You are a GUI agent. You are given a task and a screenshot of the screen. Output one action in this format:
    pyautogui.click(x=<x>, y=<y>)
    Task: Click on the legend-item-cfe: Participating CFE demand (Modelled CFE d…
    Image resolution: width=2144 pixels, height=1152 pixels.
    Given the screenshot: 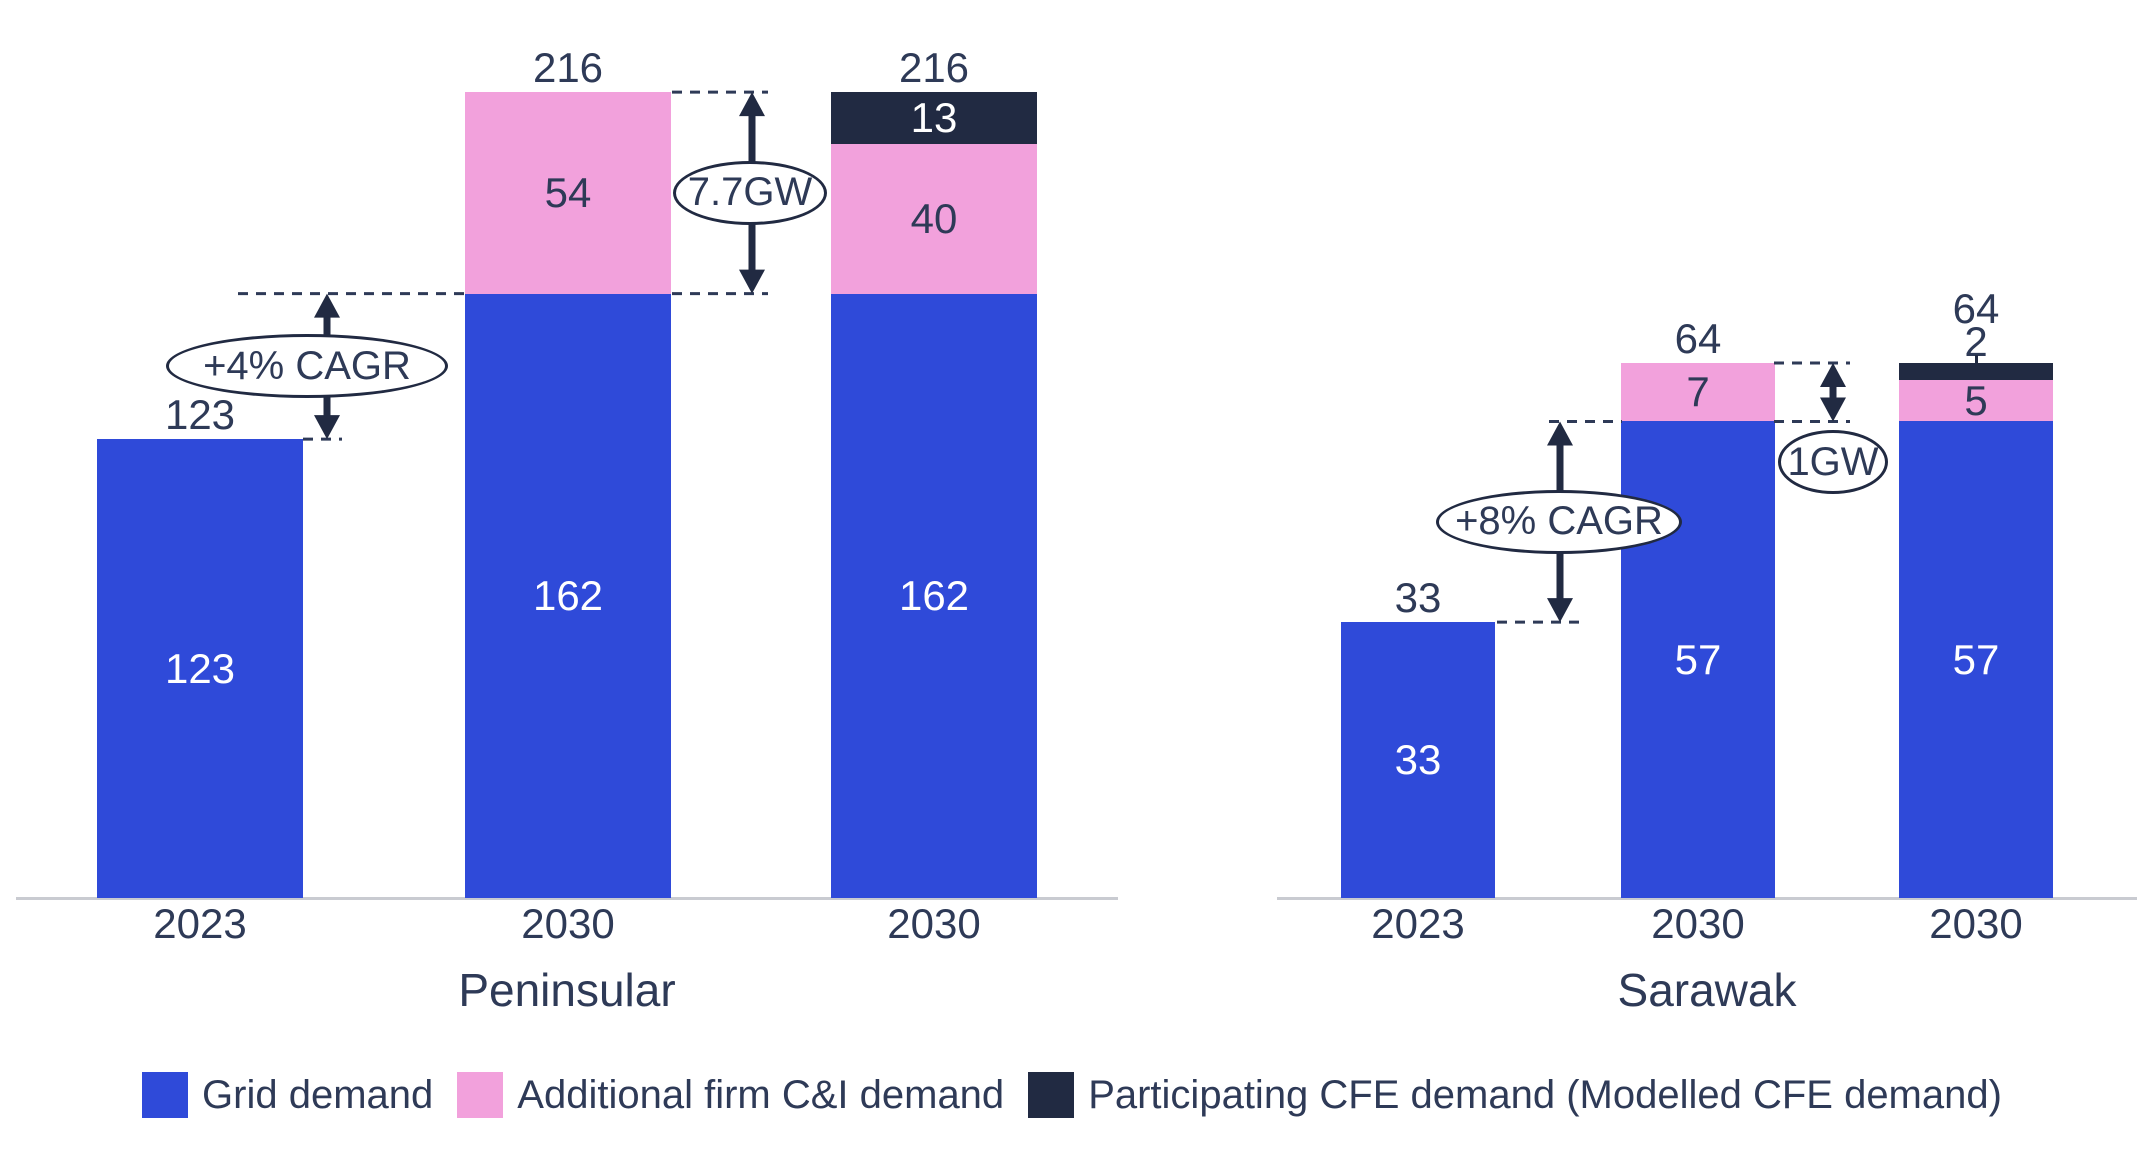 What is the action you would take?
    pyautogui.click(x=1515, y=1095)
    